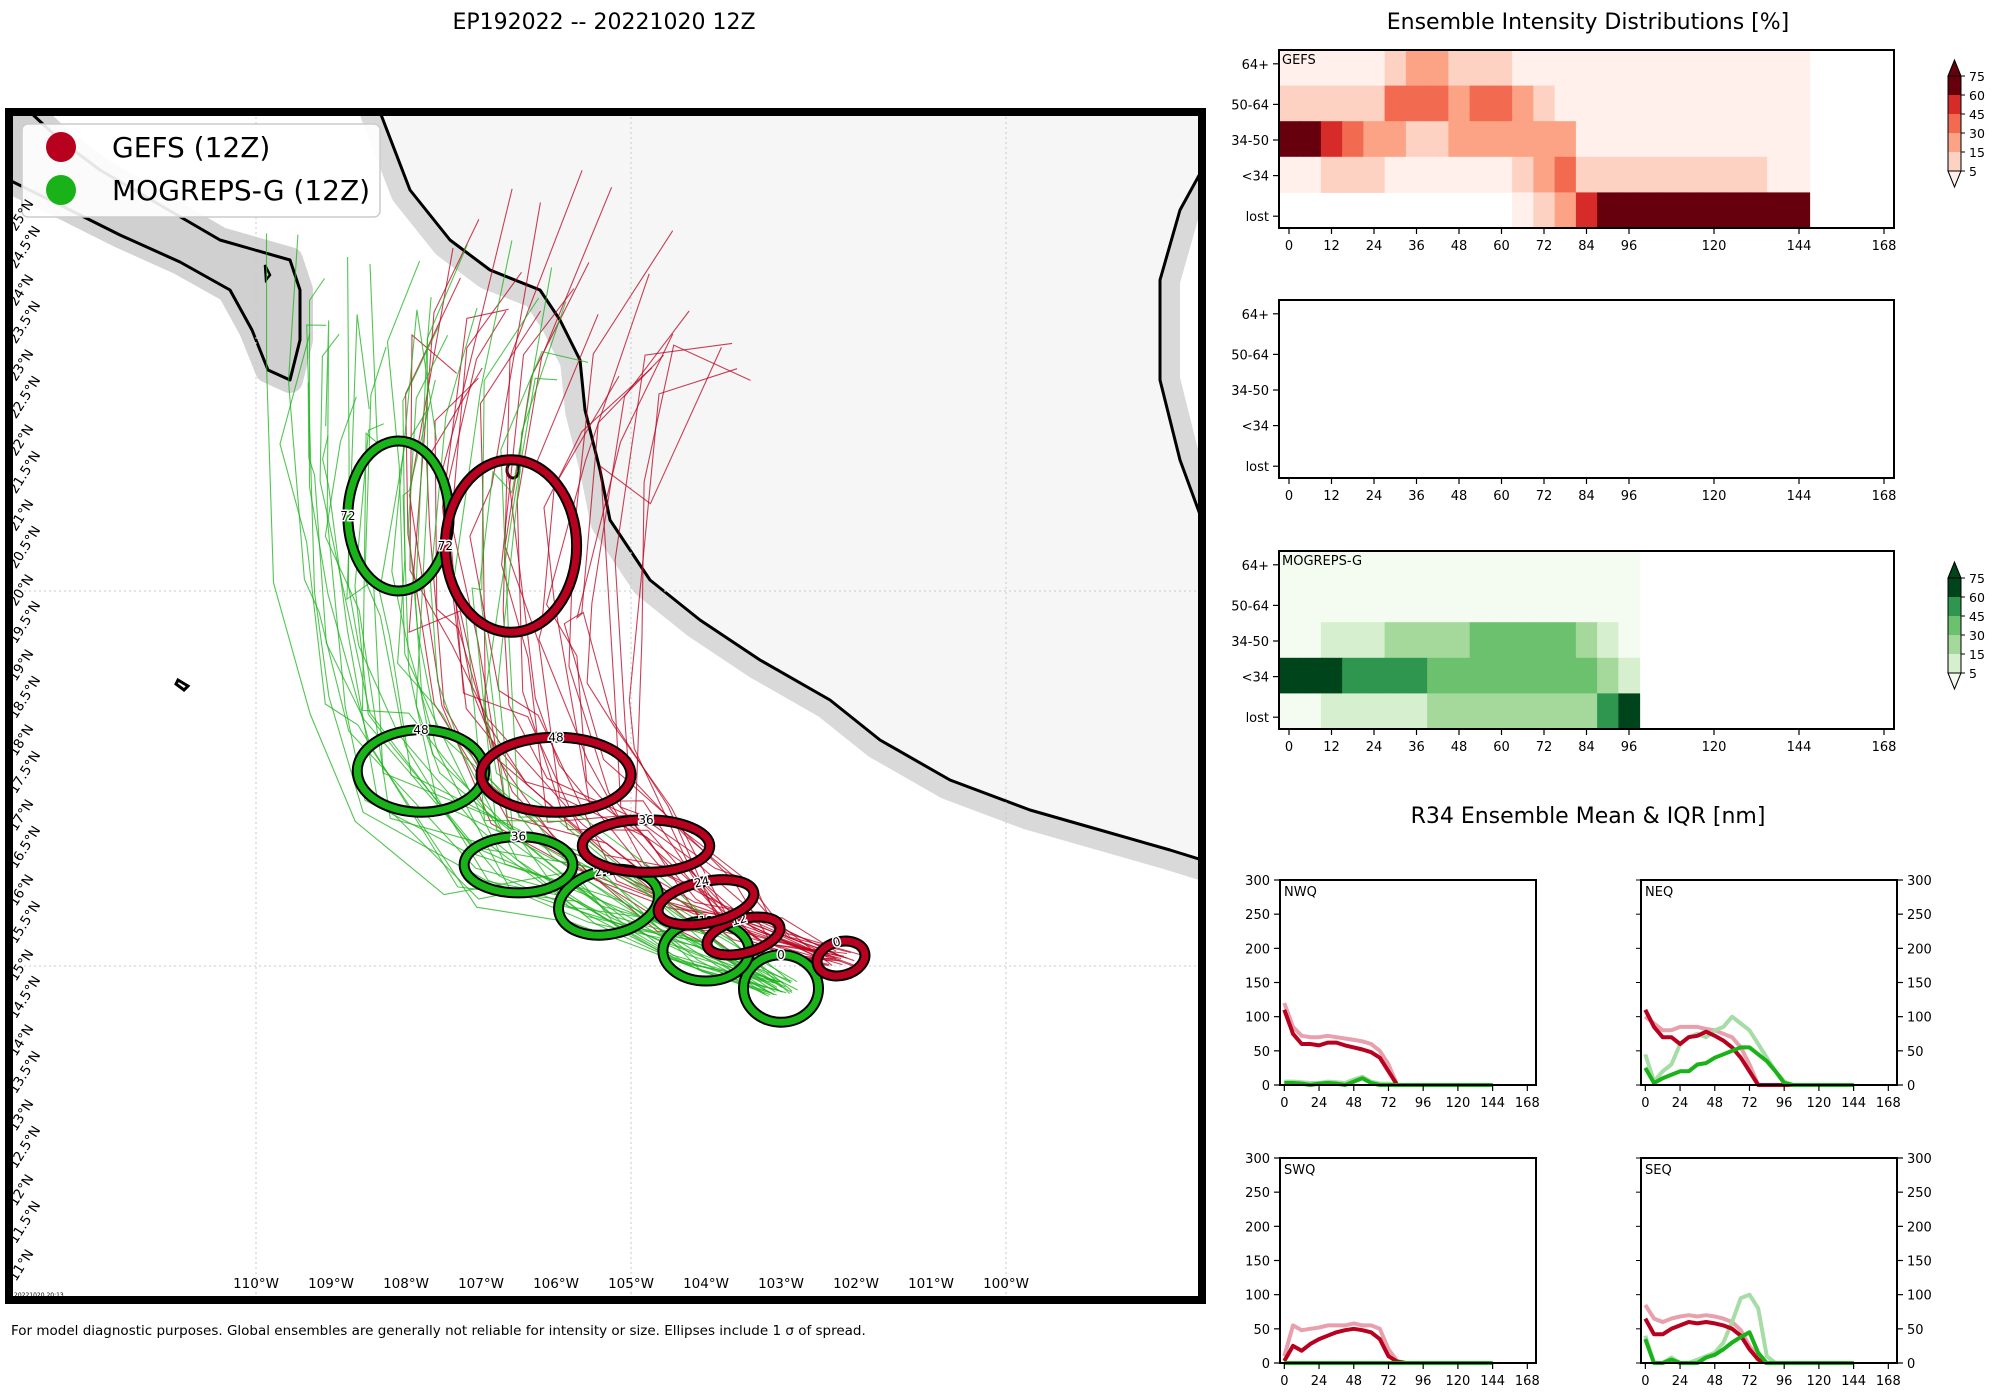 This screenshot has height=1400, width=2000. Describe the element at coordinates (1659, 892) in the screenshot. I see `r34-quadrant-label: NEQ` at that location.